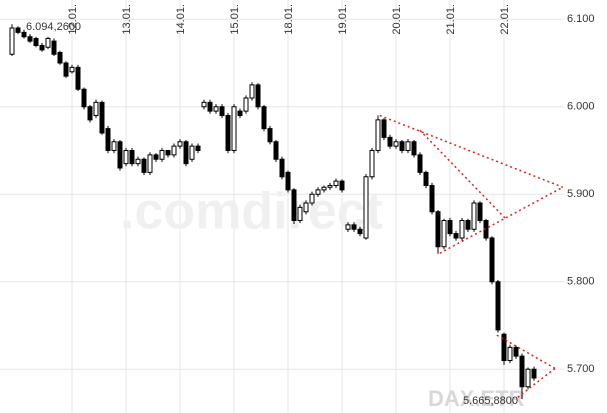  Describe the element at coordinates (73, 19) in the screenshot. I see `x-tick-label: 12.01.` at that location.